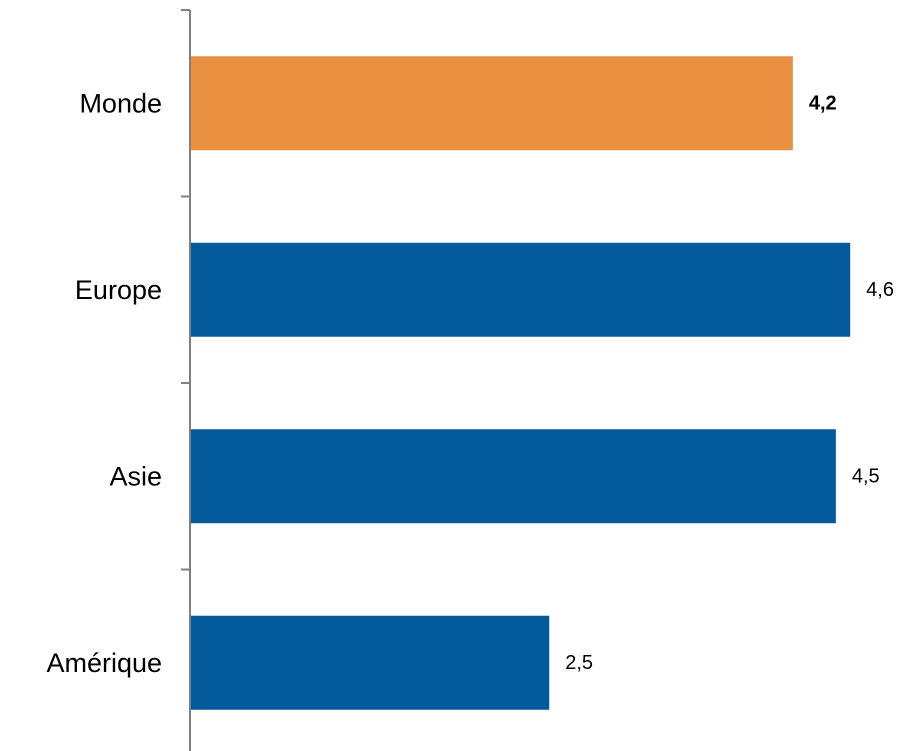 The height and width of the screenshot is (751, 920). I want to click on value-label-amerique: 2,5, so click(579, 663).